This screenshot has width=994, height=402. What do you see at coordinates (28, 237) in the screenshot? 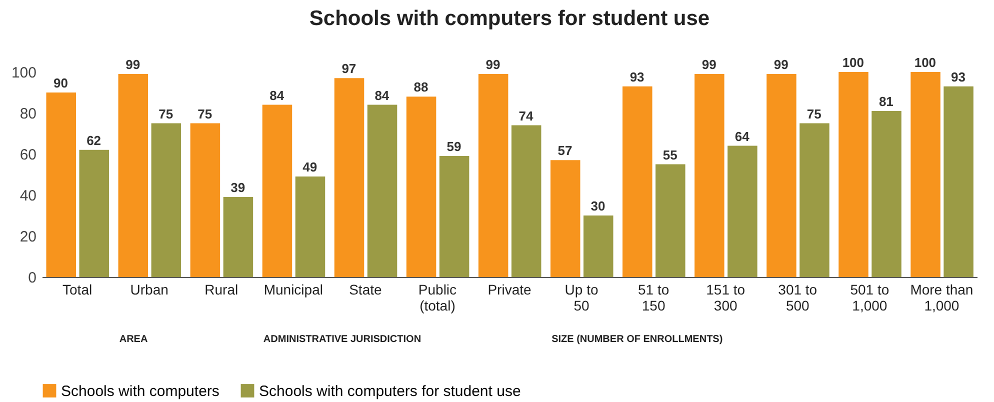
I see `y-tick-label: 20` at bounding box center [28, 237].